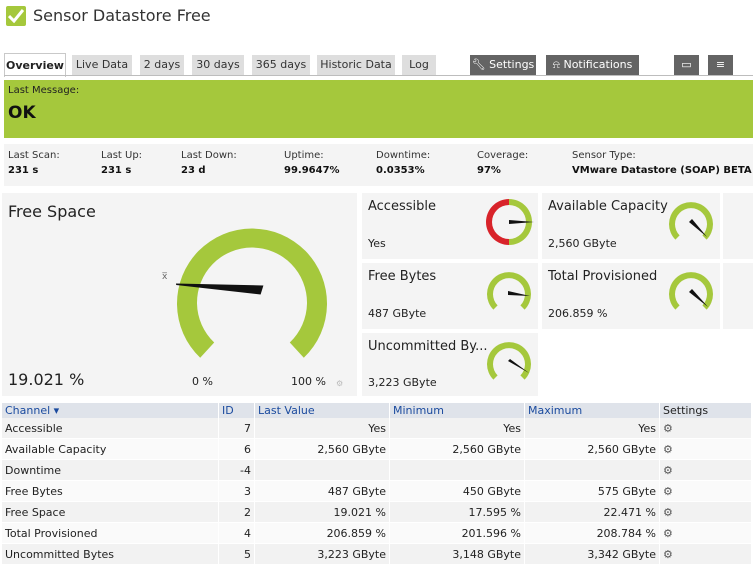 The width and height of the screenshot is (753, 569). What do you see at coordinates (592, 533) in the screenshot?
I see `maximum-value: 208.784 %` at bounding box center [592, 533].